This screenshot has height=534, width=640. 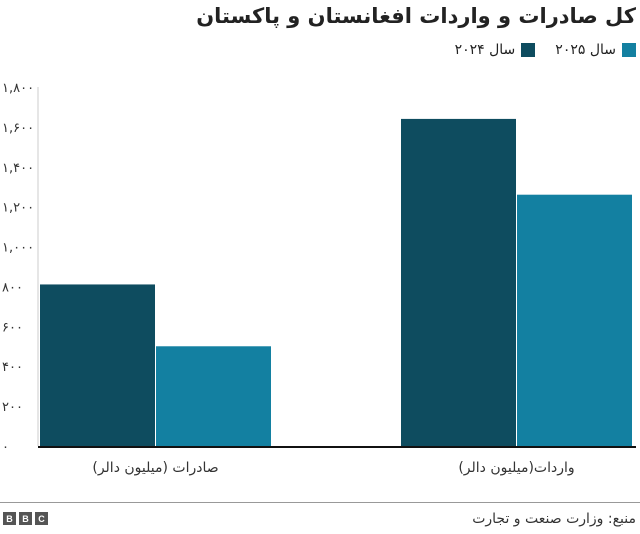 What do you see at coordinates (12, 287) in the screenshot?
I see `y-tick-label: ۸۰۰` at bounding box center [12, 287].